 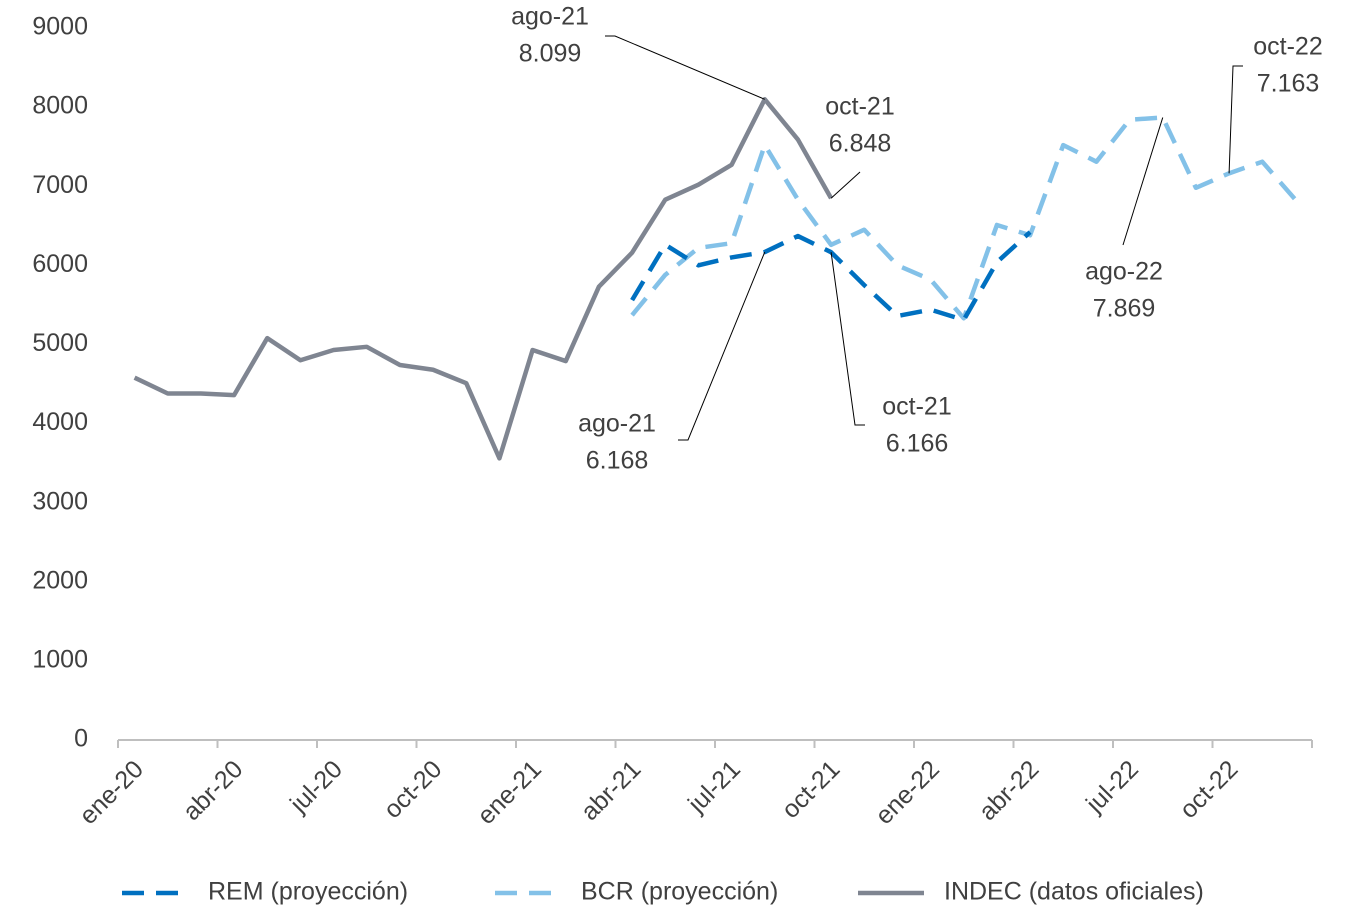 I want to click on x-tick-label: abr-21, so click(x=611, y=790).